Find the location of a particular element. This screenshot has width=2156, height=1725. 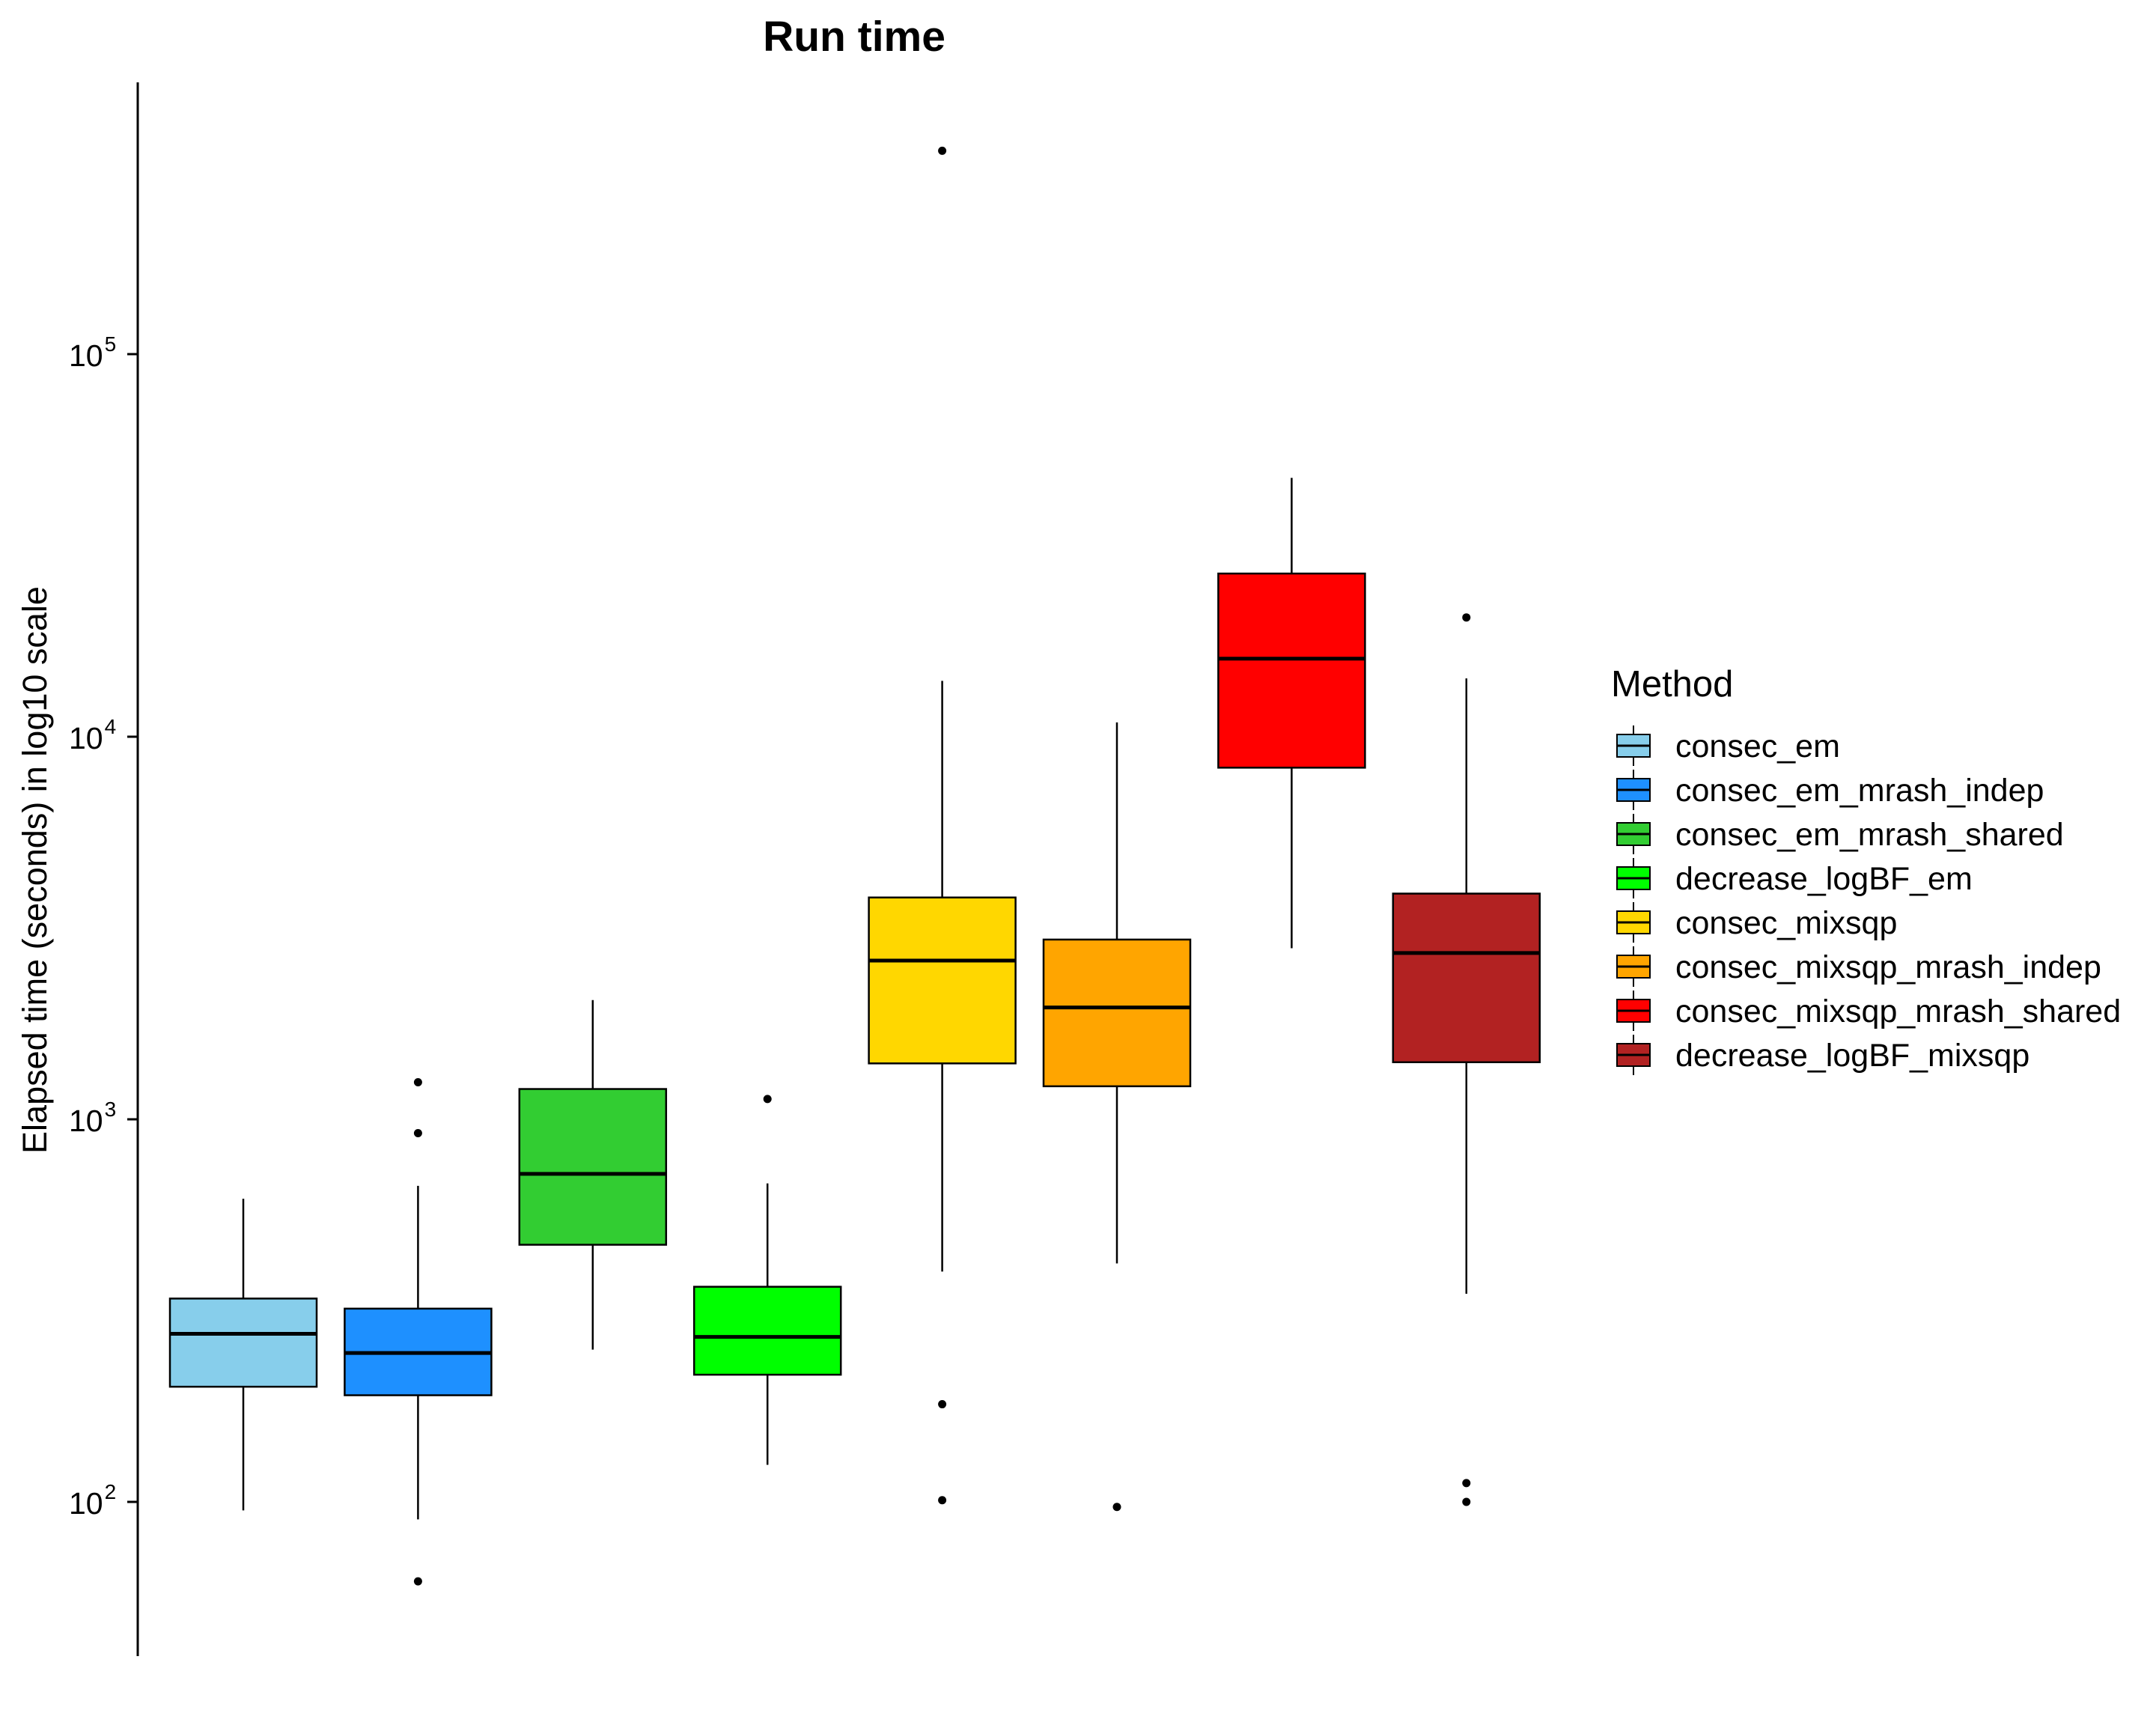

legend-item: decrease_logBF_em is located at coordinates (1794, 878).